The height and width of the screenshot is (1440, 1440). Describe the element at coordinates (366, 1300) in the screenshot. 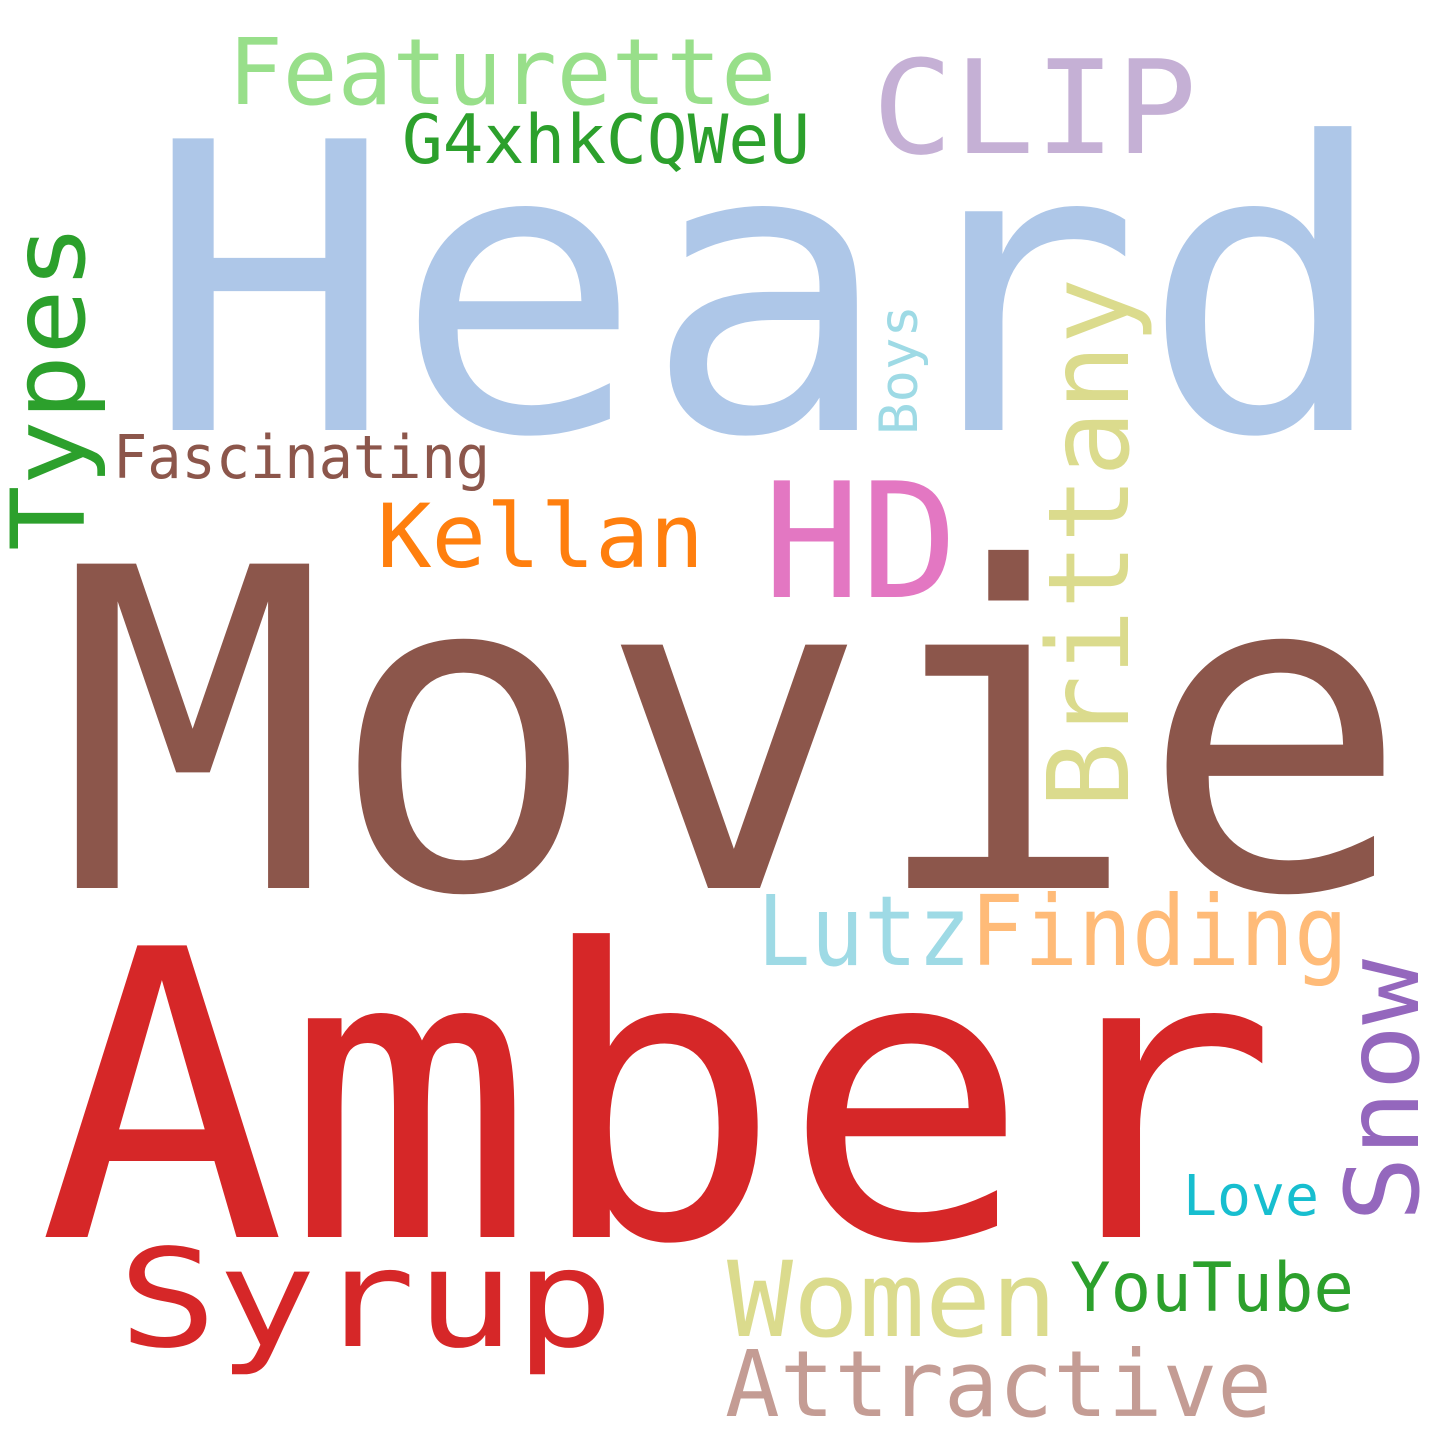

I see `word-syrup: Syrup` at that location.